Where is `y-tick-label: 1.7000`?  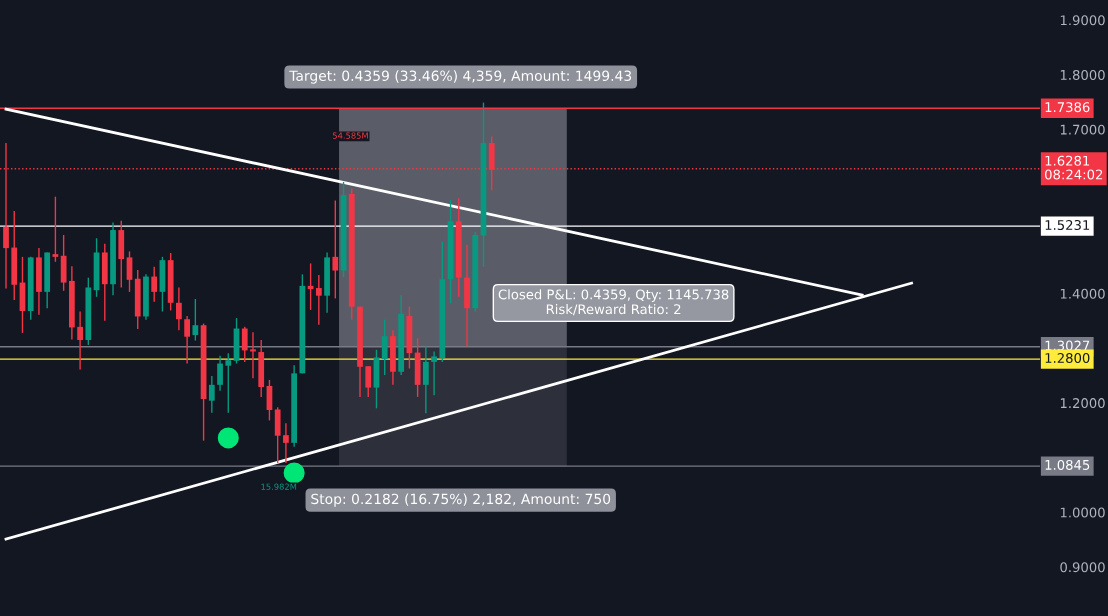
y-tick-label: 1.7000 is located at coordinates (1082, 129).